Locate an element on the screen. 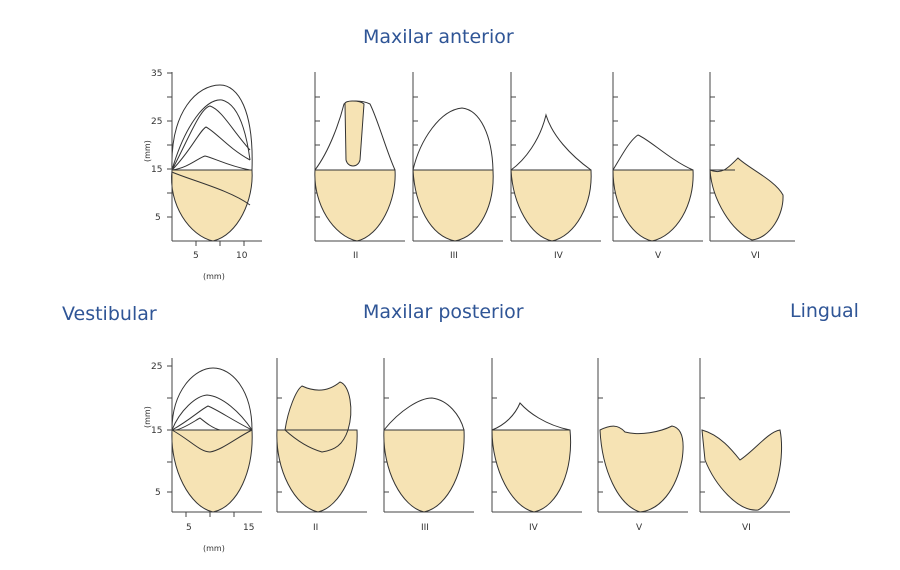  posterior-panel-2: II is located at coordinates (321, 445).